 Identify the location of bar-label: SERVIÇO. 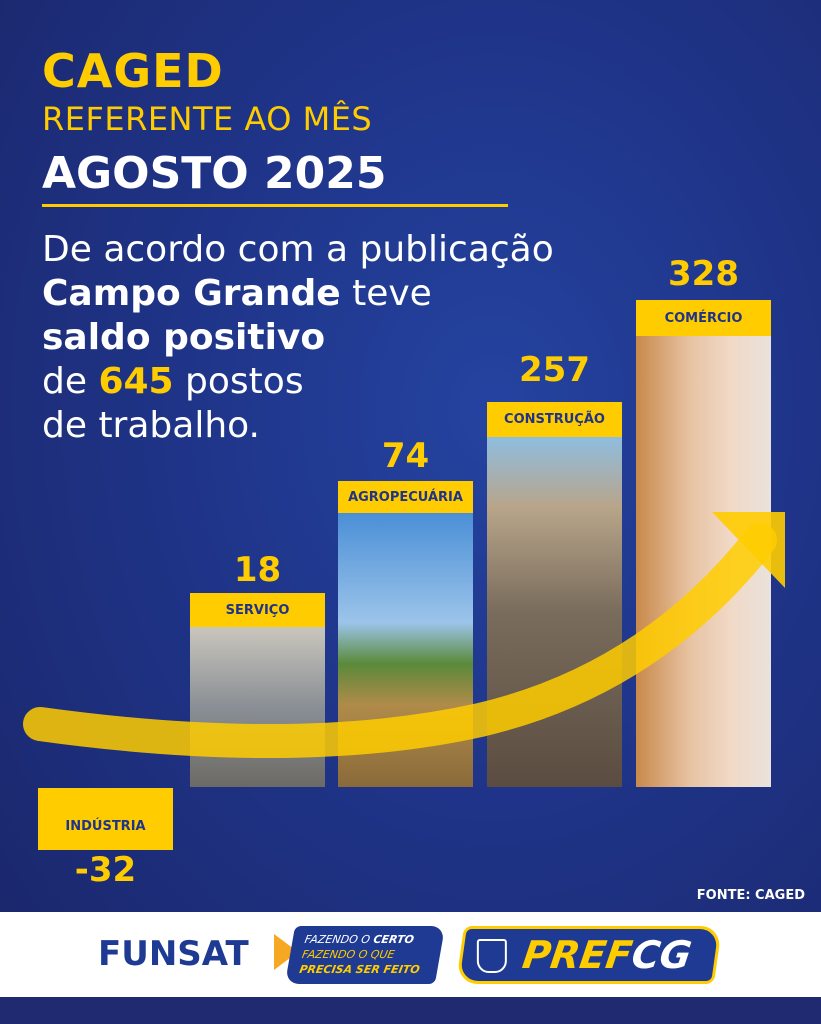
(257, 610).